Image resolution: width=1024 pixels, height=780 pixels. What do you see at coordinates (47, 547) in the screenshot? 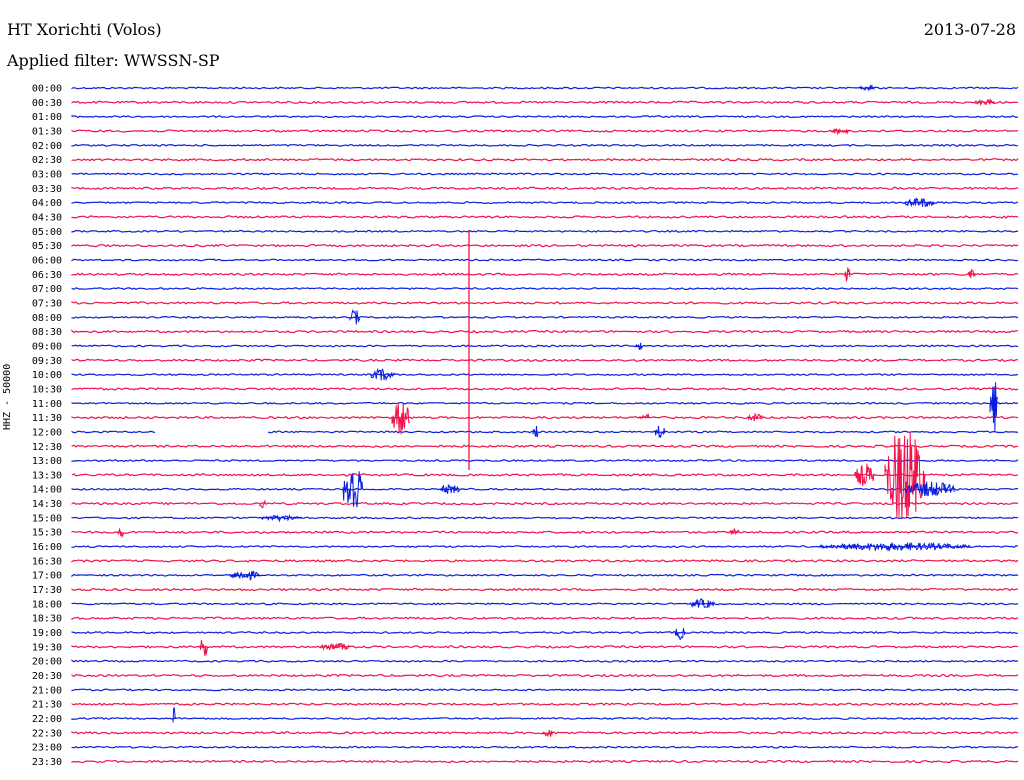
I see `time-label: 16:00` at bounding box center [47, 547].